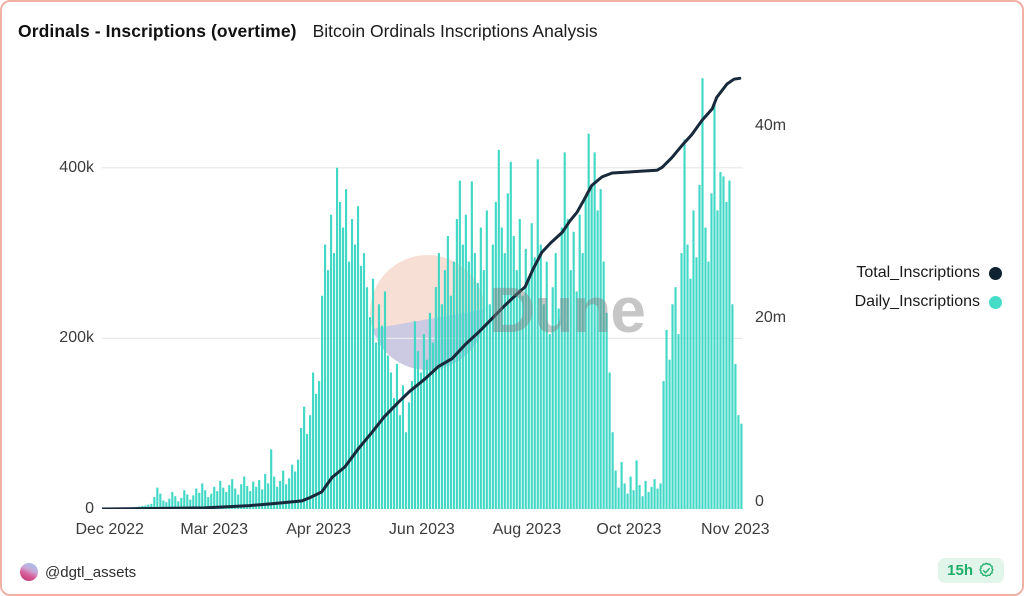 This screenshot has width=1024, height=596. I want to click on legend-label: Total_Inscriptions, so click(918, 272).